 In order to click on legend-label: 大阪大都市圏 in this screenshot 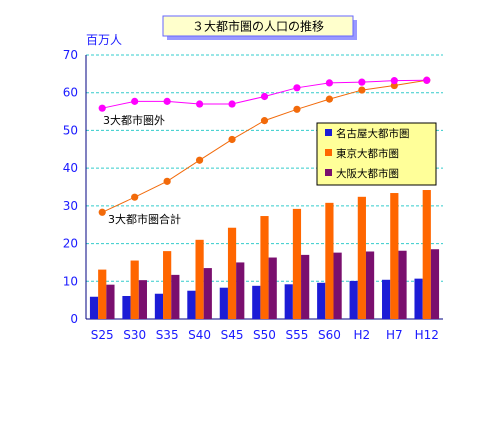, I will do `click(367, 173)`.